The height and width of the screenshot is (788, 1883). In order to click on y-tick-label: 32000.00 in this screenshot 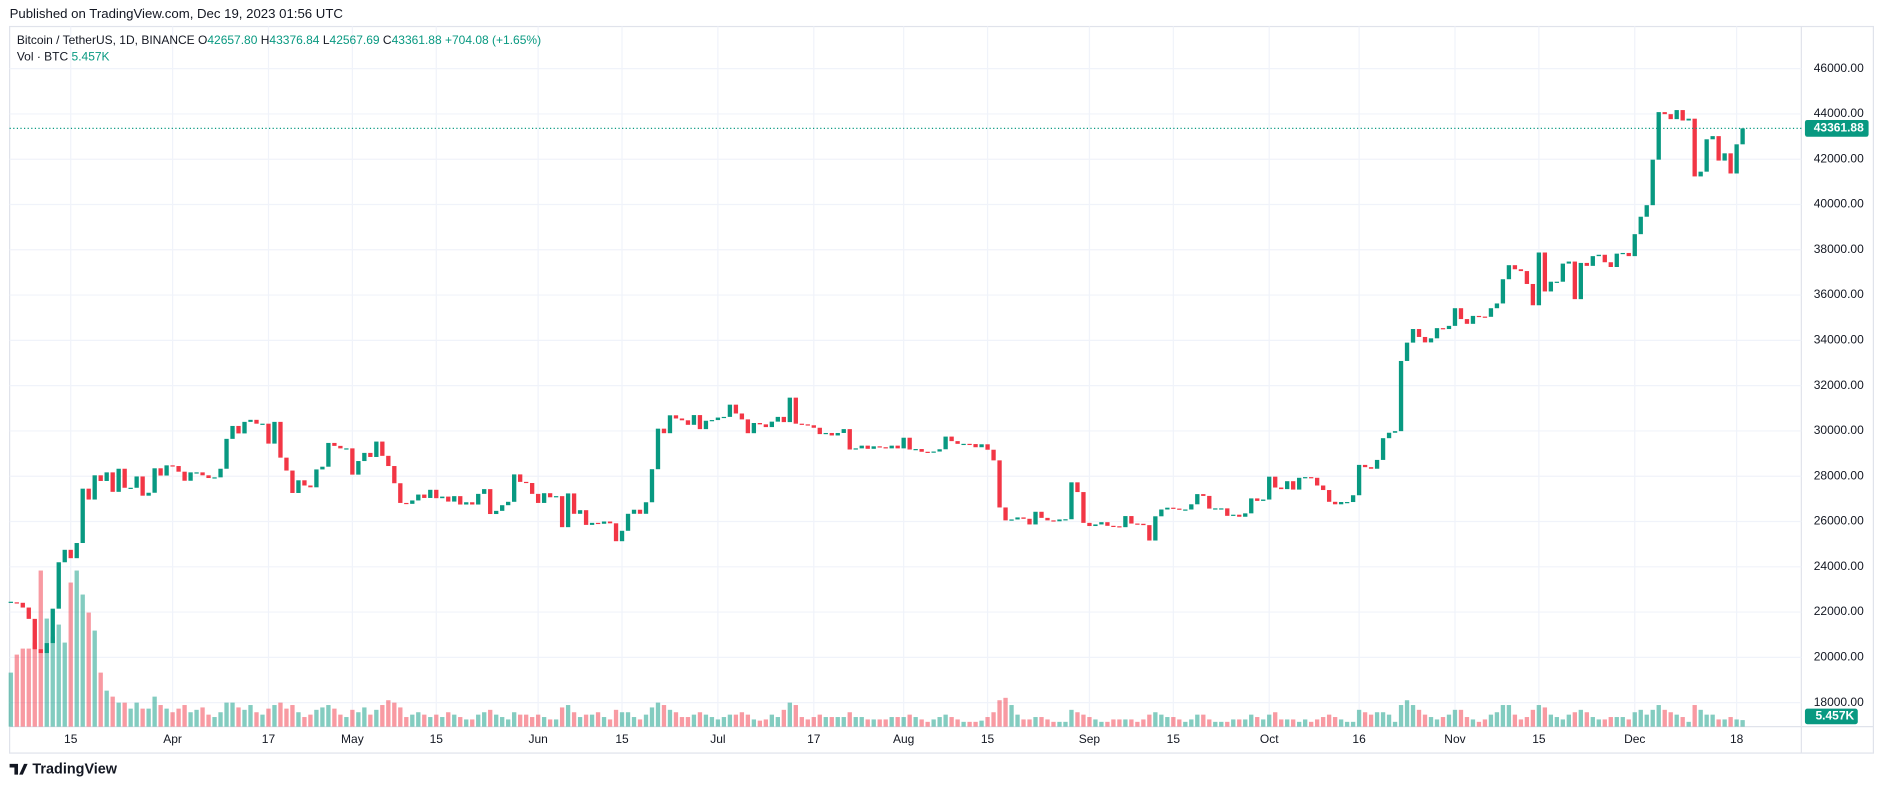, I will do `click(1839, 385)`.